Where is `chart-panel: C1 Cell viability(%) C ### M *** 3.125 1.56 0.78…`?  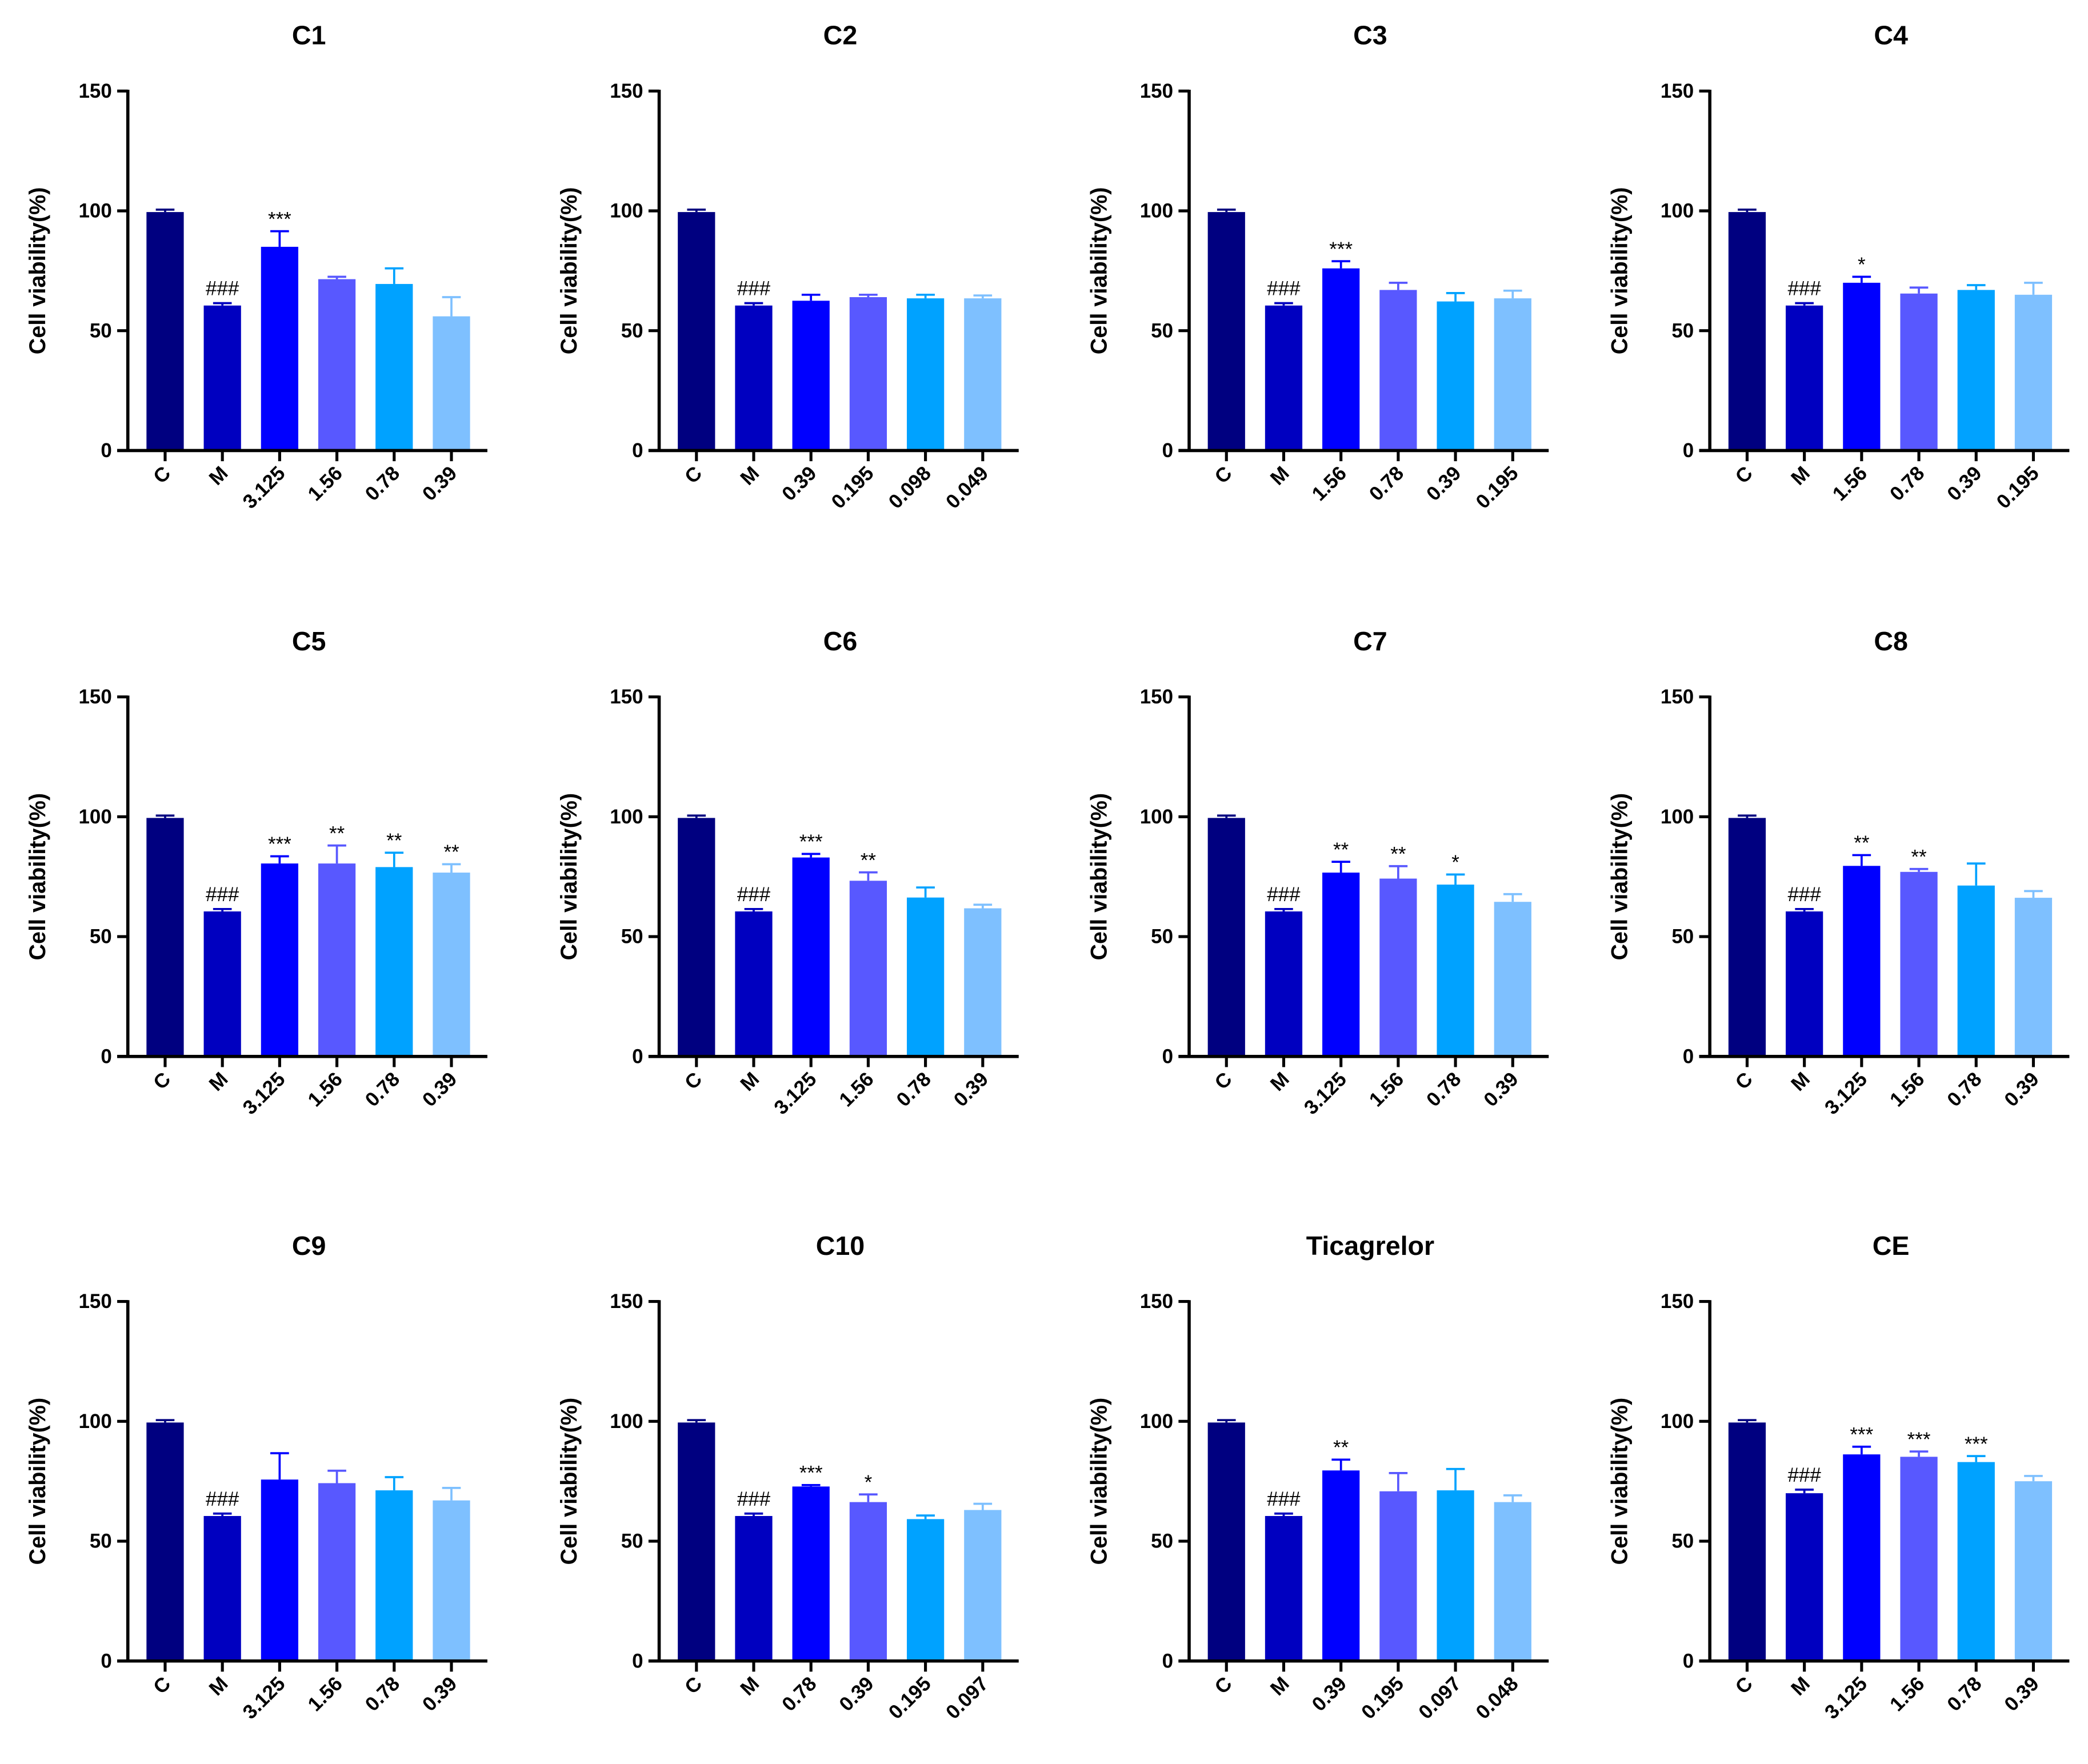 chart-panel: C1 Cell viability(%) C ### M *** 3.125 1.56 0.78… is located at coordinates (256, 267).